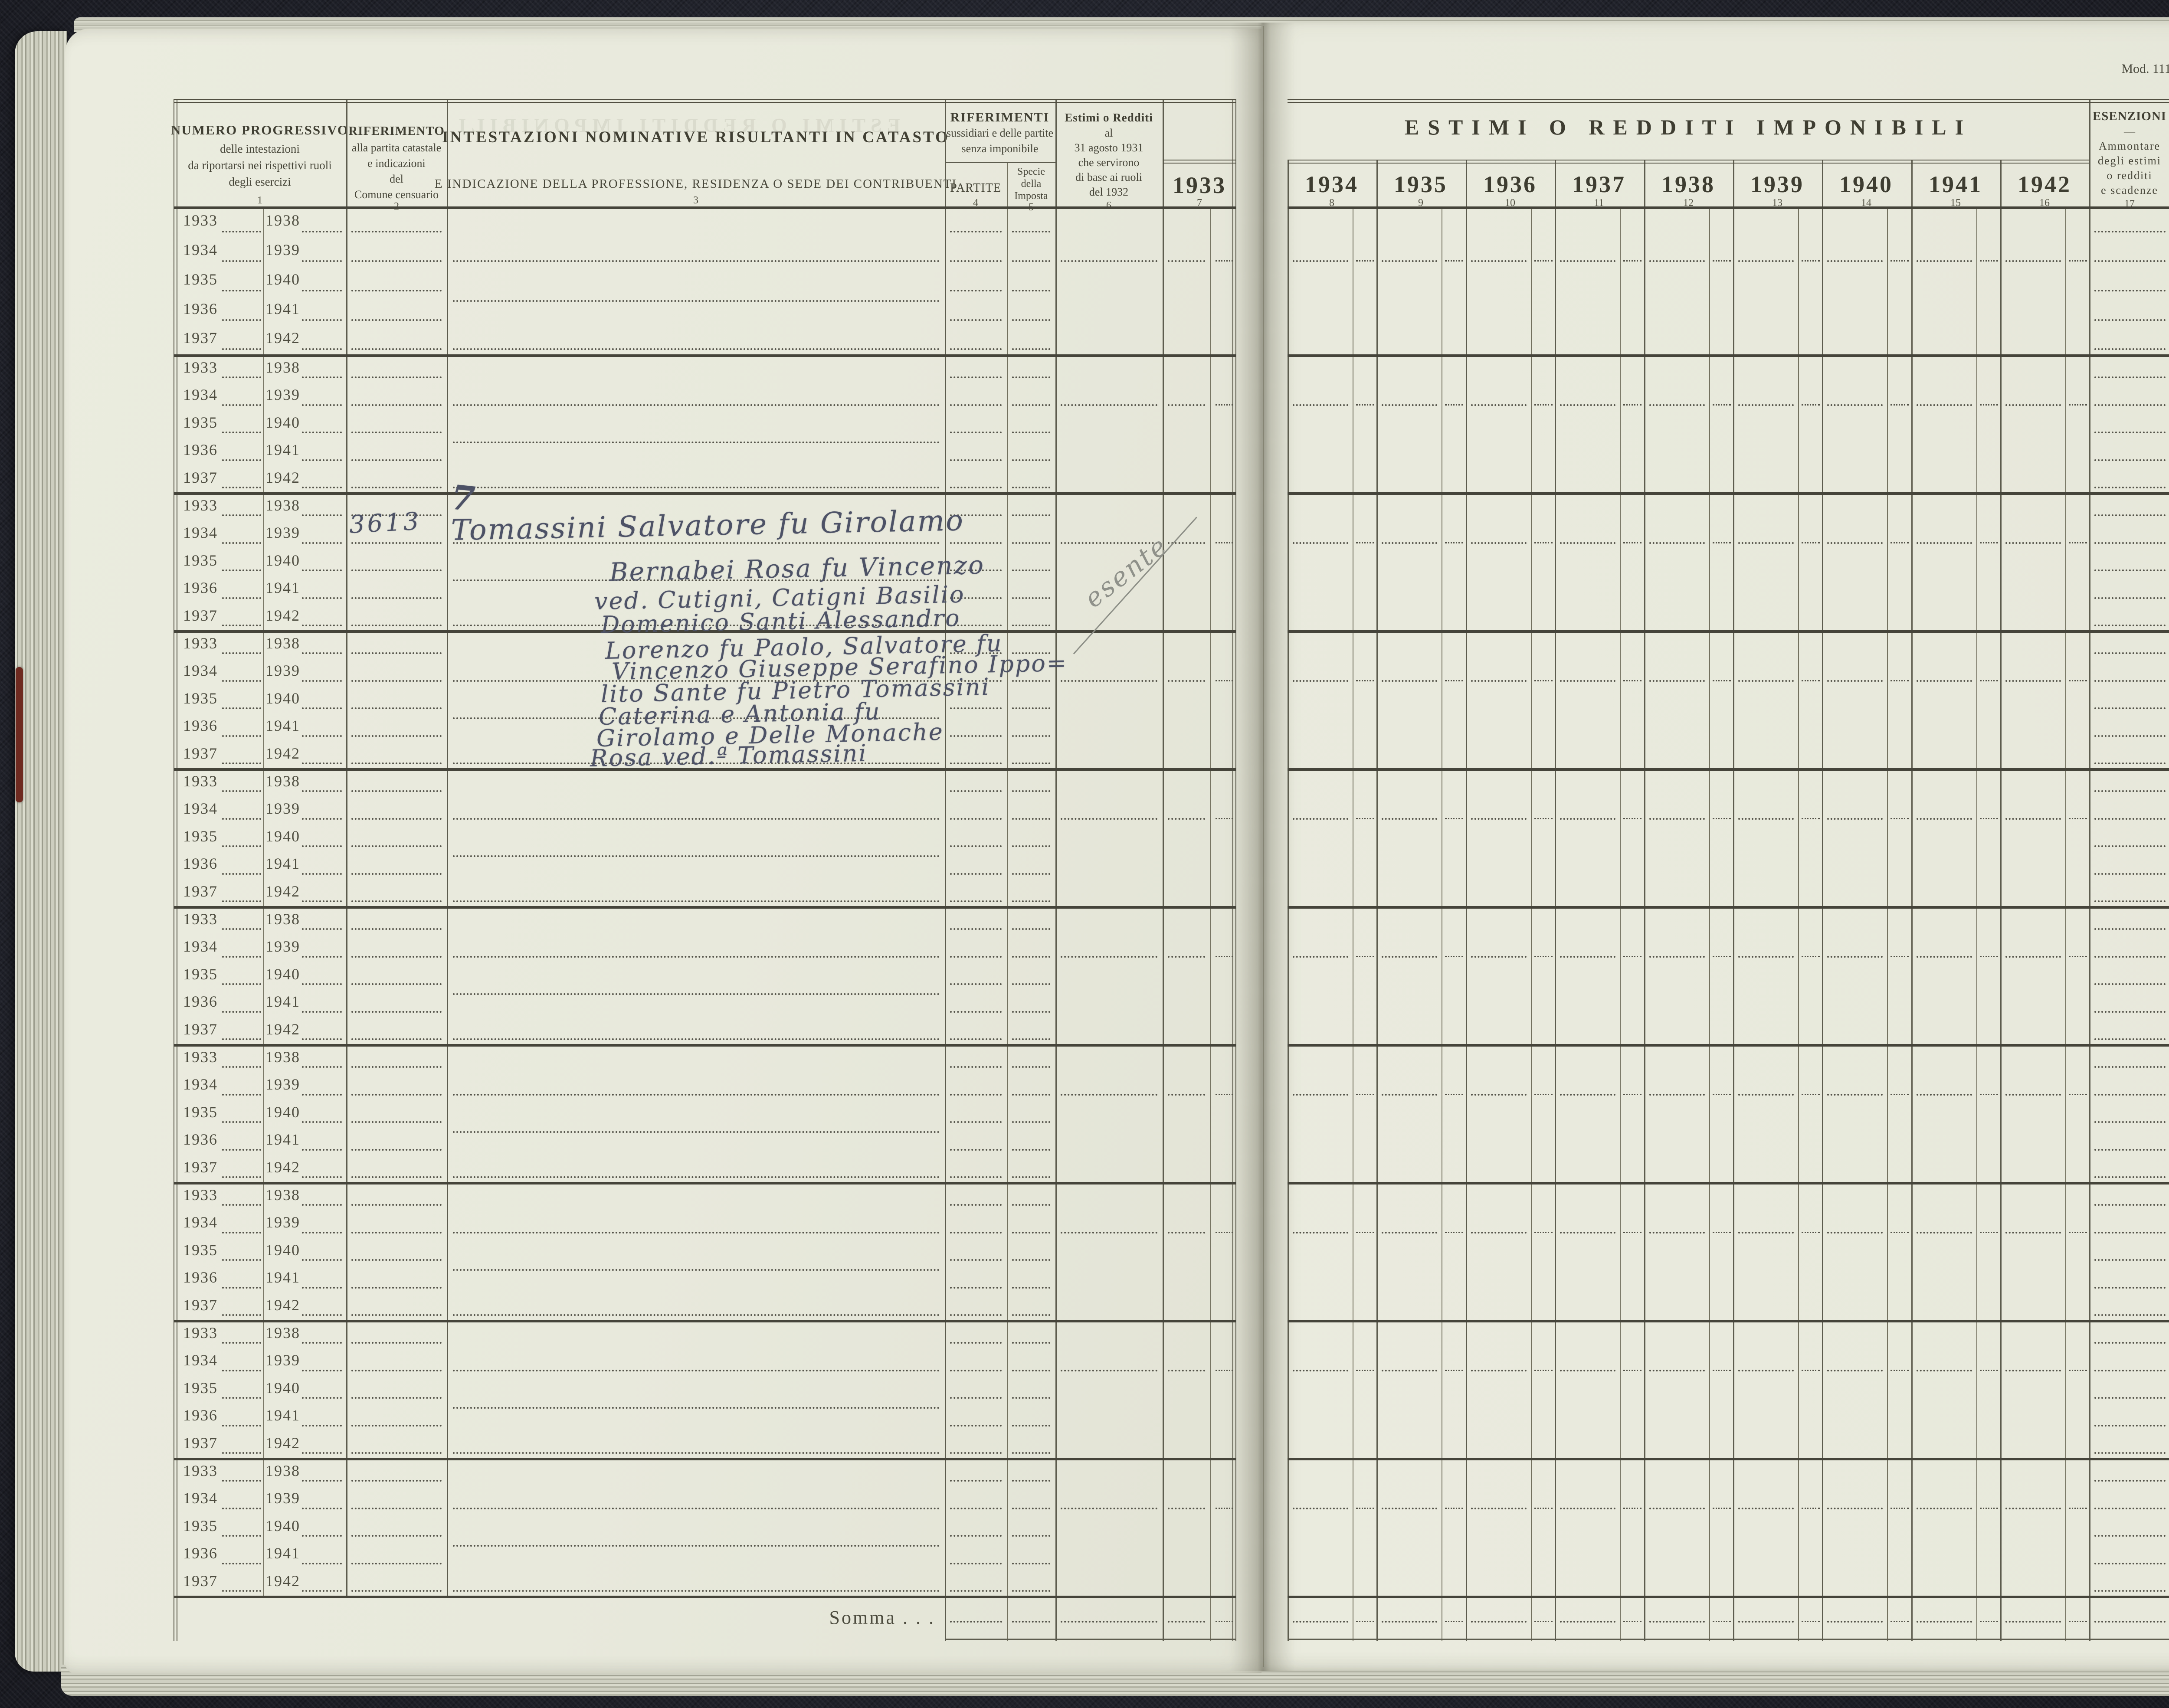 This screenshot has height=1708, width=2169. What do you see at coordinates (282, 1333) in the screenshot?
I see `year-row-label: 1938` at bounding box center [282, 1333].